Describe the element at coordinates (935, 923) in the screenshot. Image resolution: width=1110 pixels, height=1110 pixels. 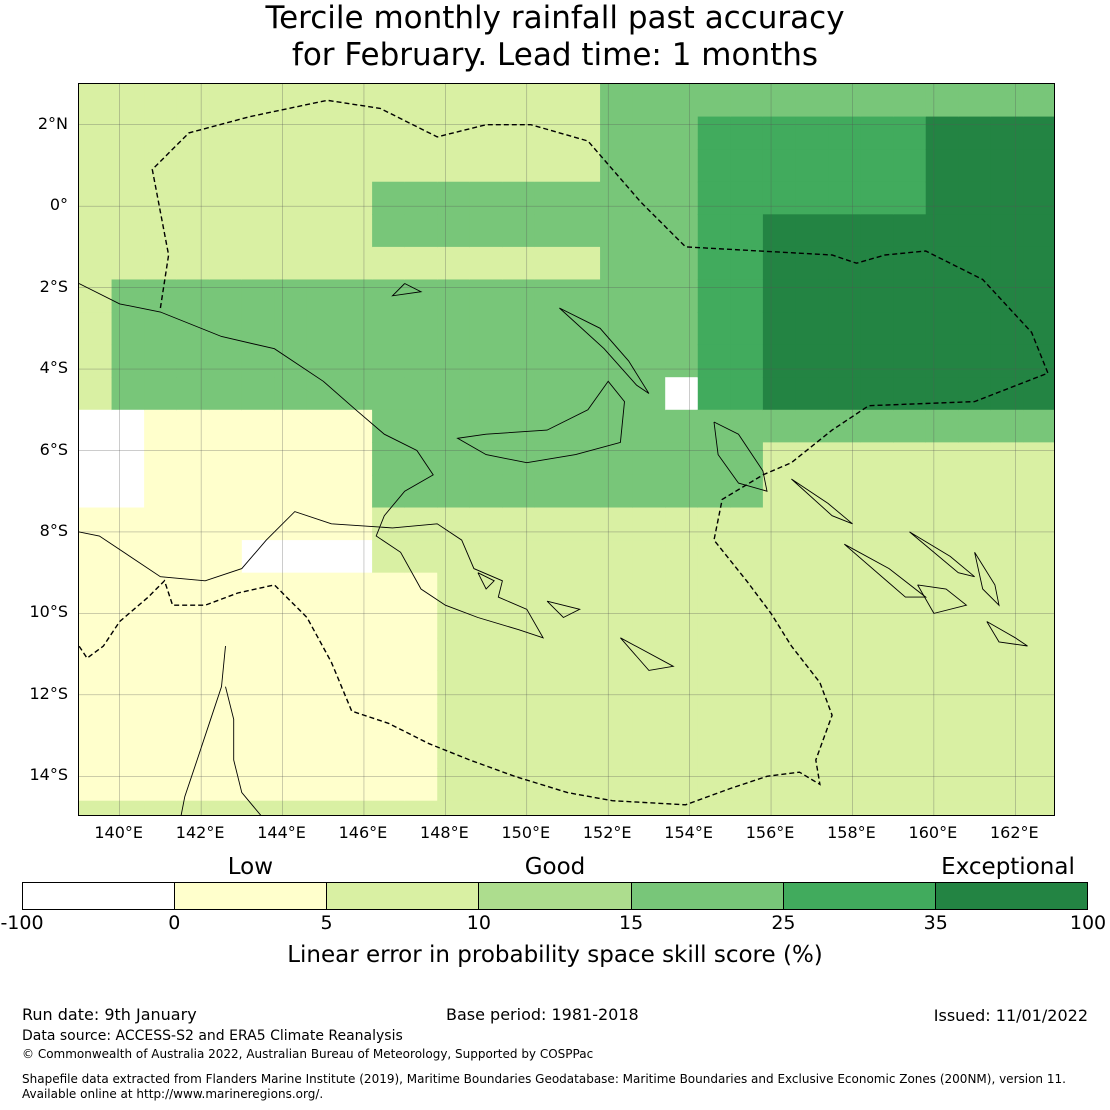
I see `colorbar-tick-label: 35` at that location.